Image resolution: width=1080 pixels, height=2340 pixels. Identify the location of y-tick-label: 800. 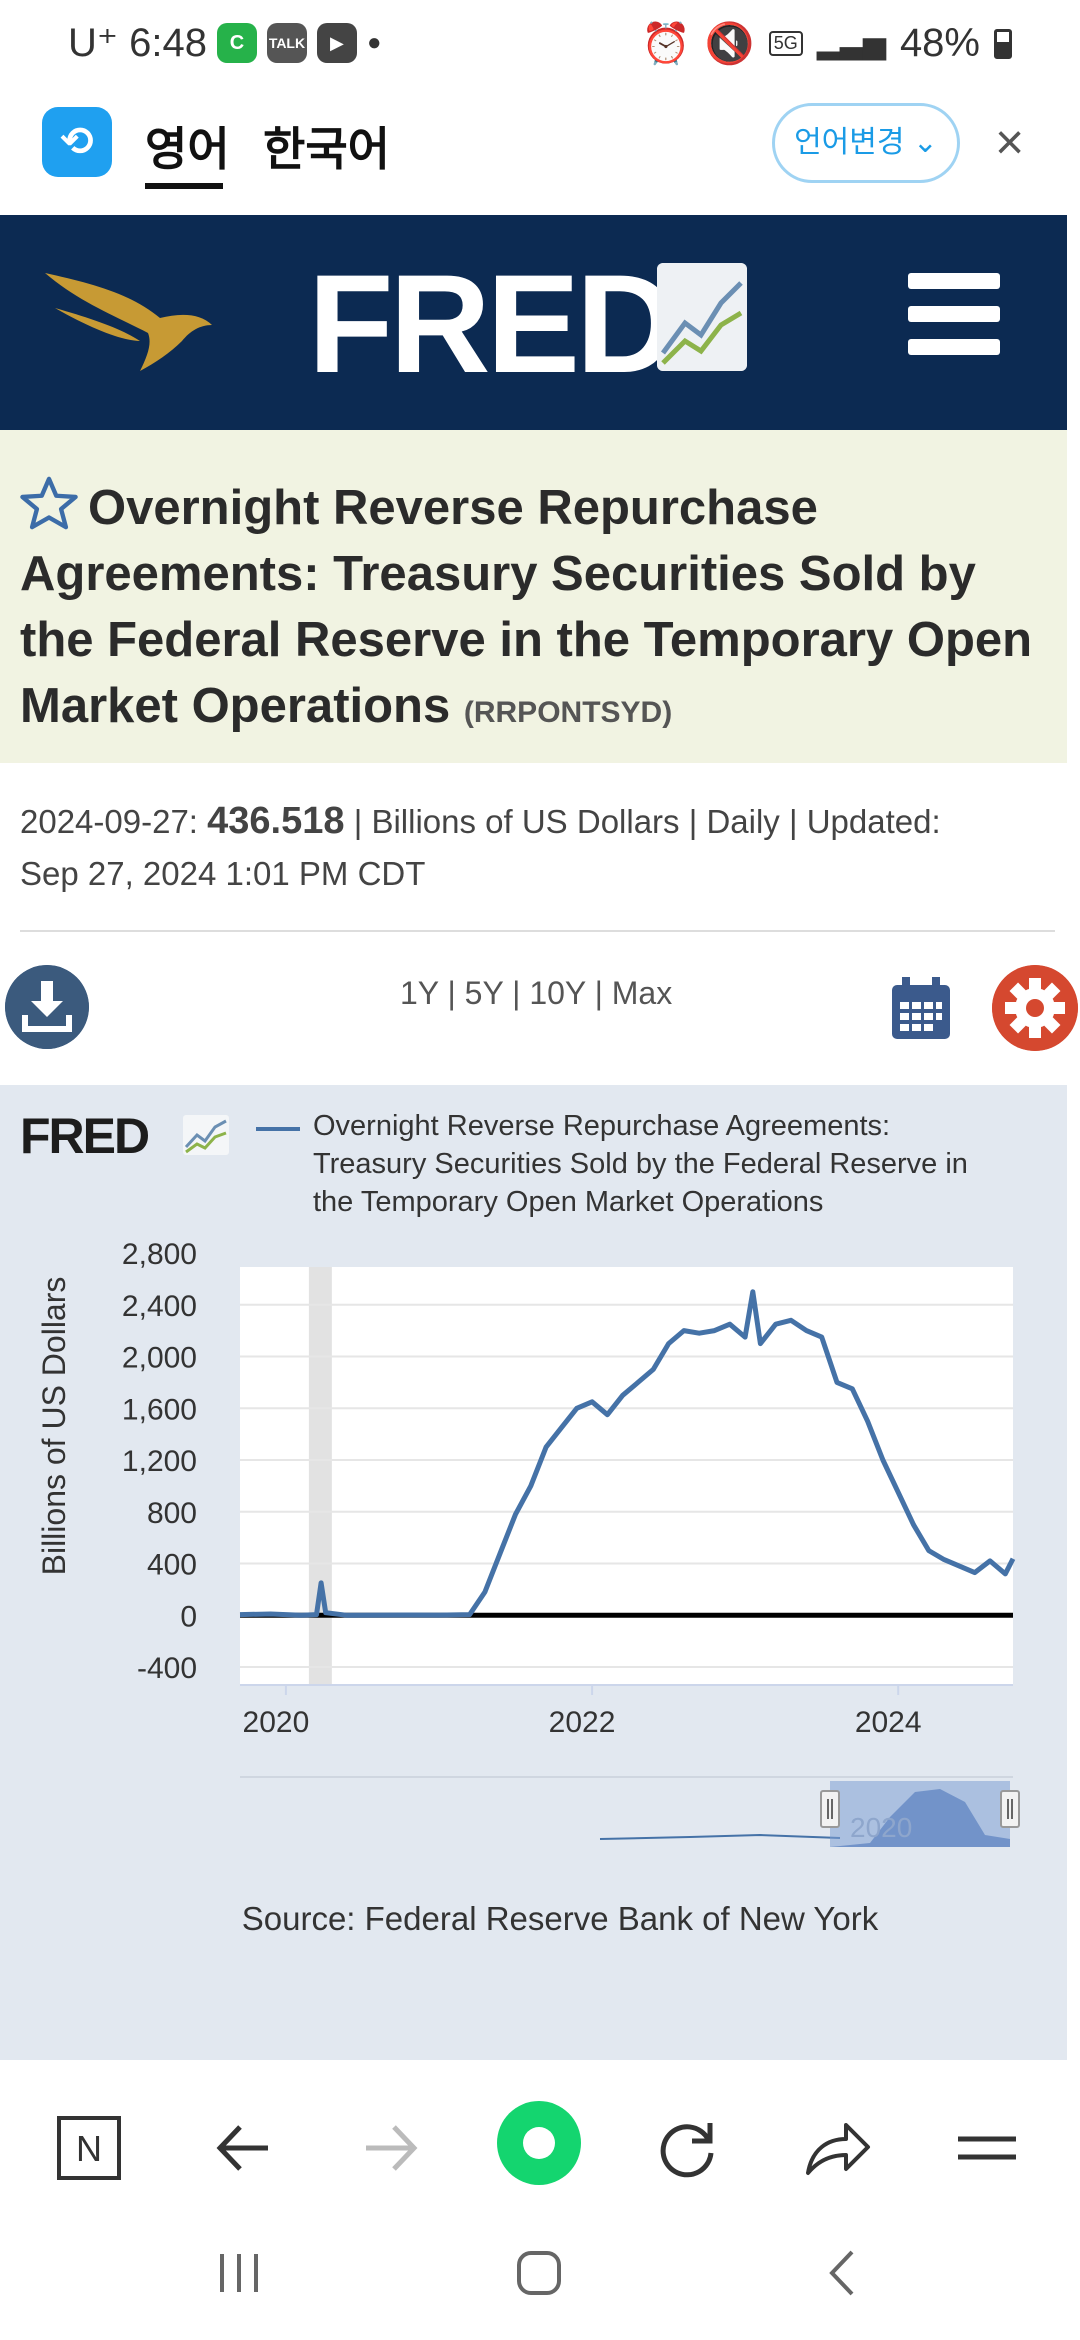
(172, 1513).